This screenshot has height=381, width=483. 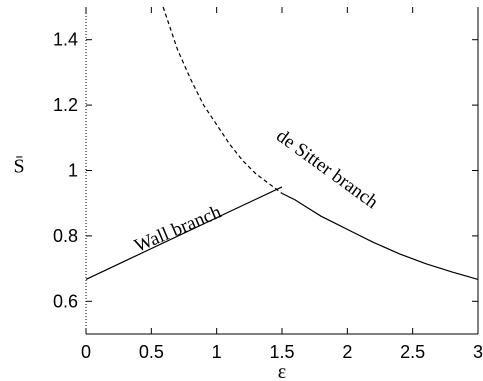 I want to click on y-tick-label: 1, so click(x=73, y=171).